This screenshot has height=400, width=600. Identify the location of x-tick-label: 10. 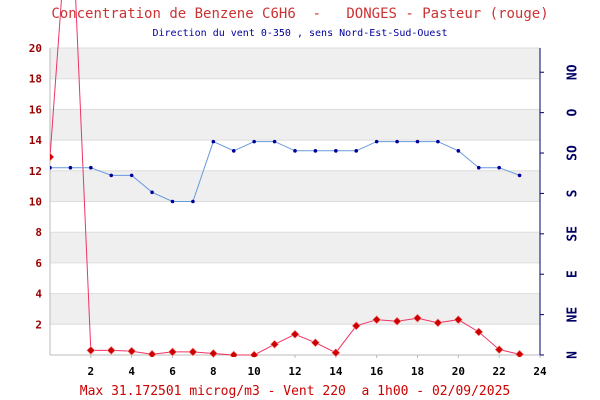
(254, 371).